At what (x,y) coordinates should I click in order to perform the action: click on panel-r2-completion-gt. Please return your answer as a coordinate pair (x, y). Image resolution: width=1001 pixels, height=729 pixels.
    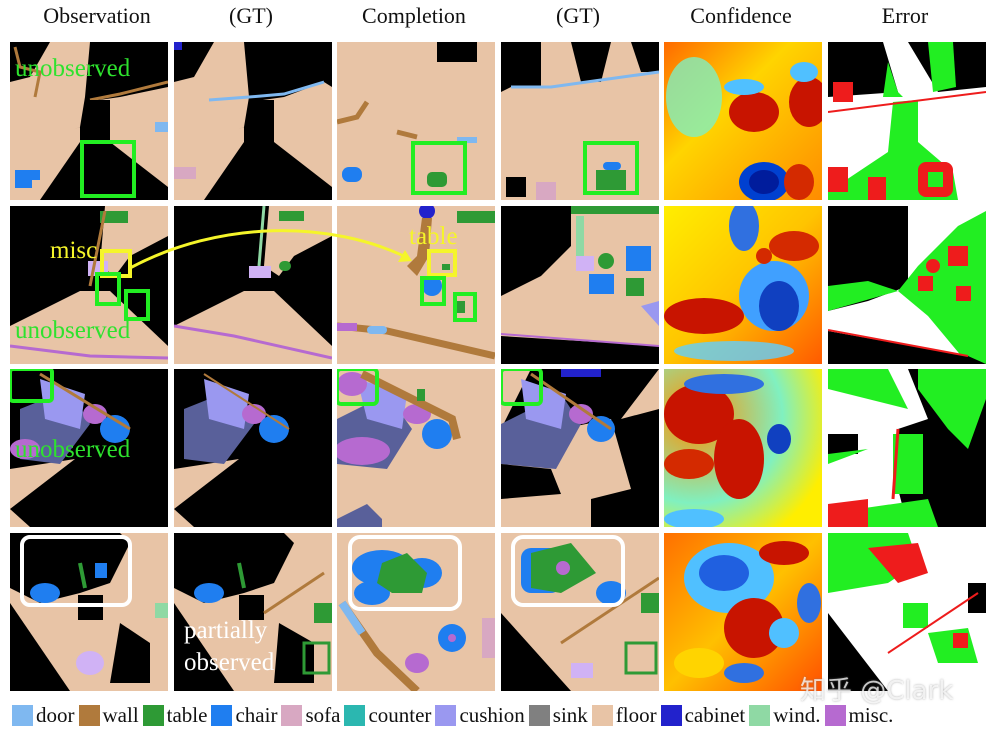
    Looking at the image, I should click on (580, 285).